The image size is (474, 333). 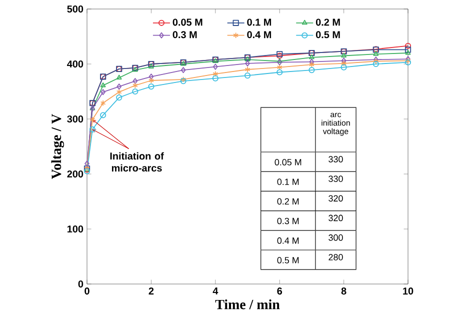 What do you see at coordinates (288, 240) in the screenshot?
I see `annotation: 0.4 M` at bounding box center [288, 240].